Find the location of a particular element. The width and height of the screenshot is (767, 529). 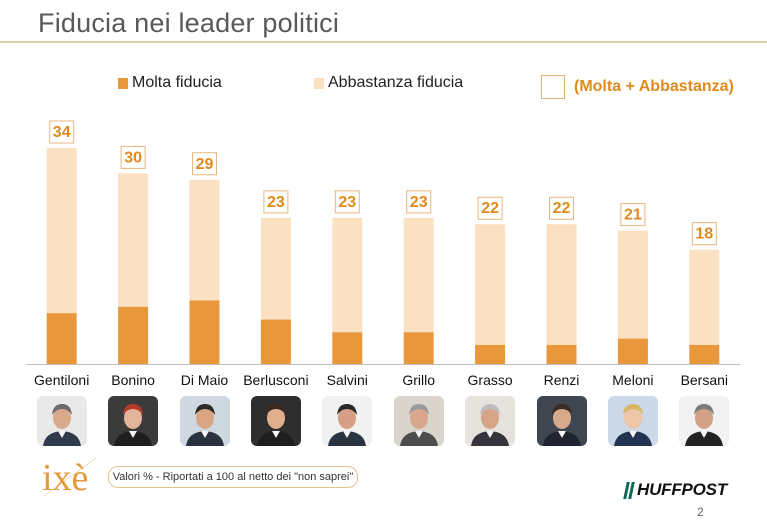

category-label: Bersani is located at coordinates (704, 380).